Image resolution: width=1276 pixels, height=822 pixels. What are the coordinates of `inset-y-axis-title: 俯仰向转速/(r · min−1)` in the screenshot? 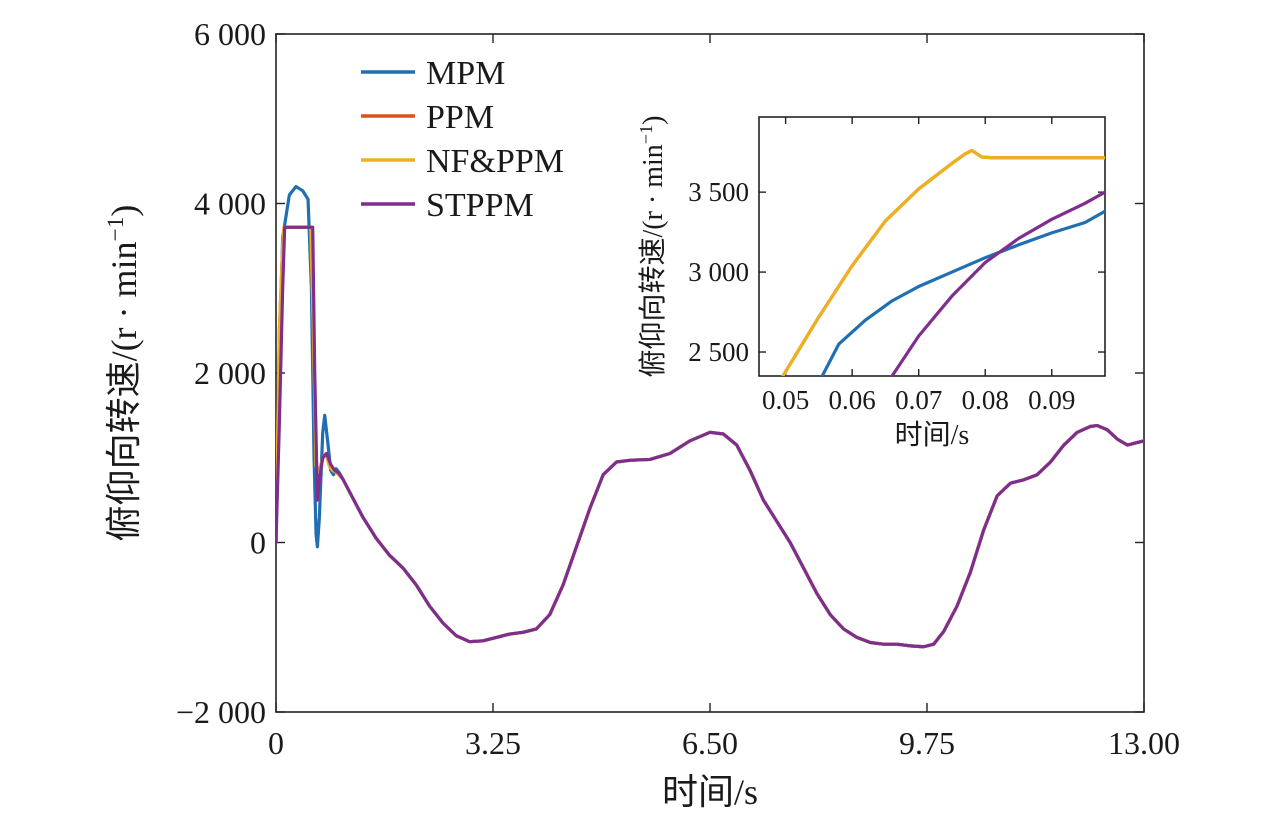 It's located at (652, 247).